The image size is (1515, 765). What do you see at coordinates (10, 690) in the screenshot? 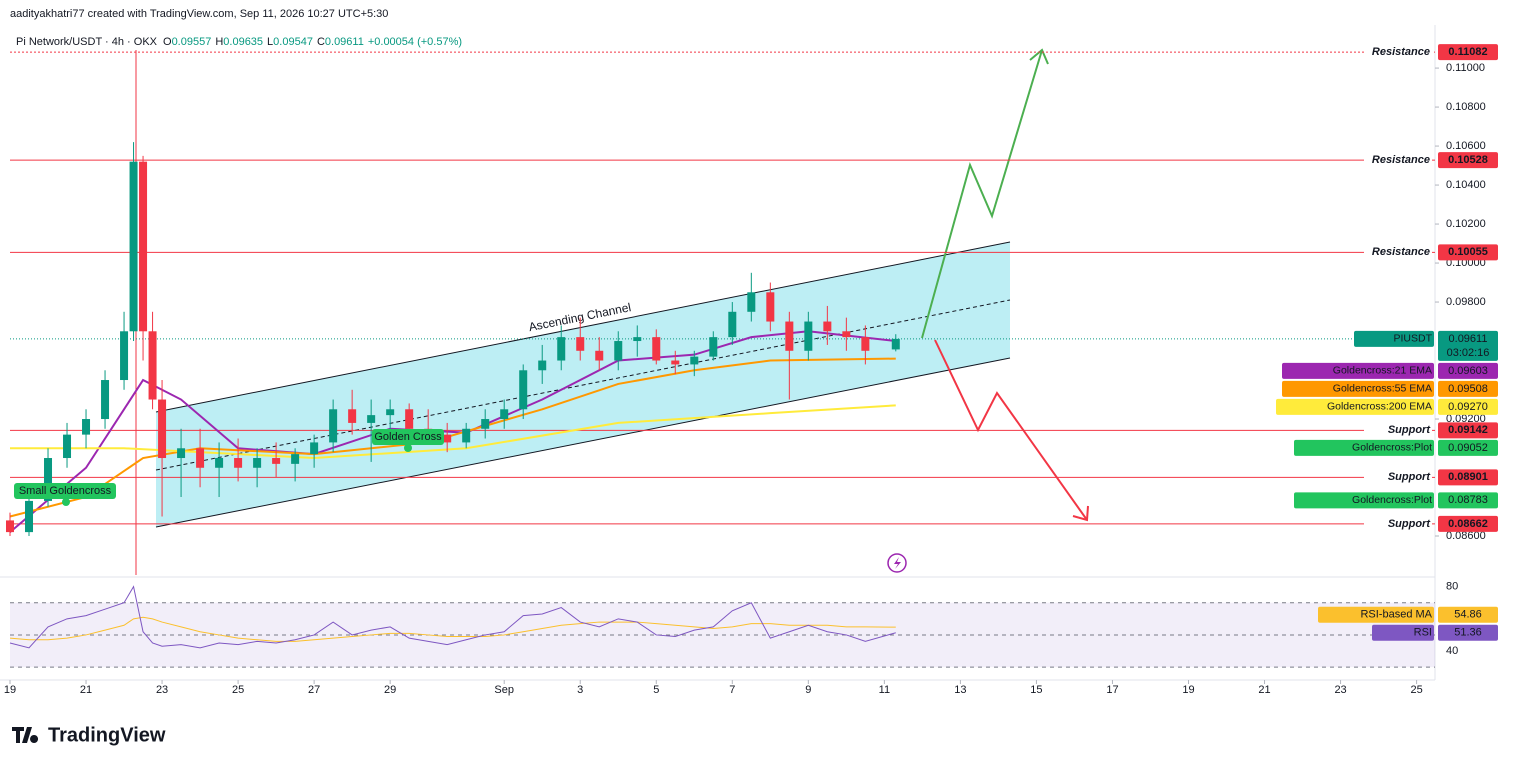
I see `x-tick-label: 19` at bounding box center [10, 690].